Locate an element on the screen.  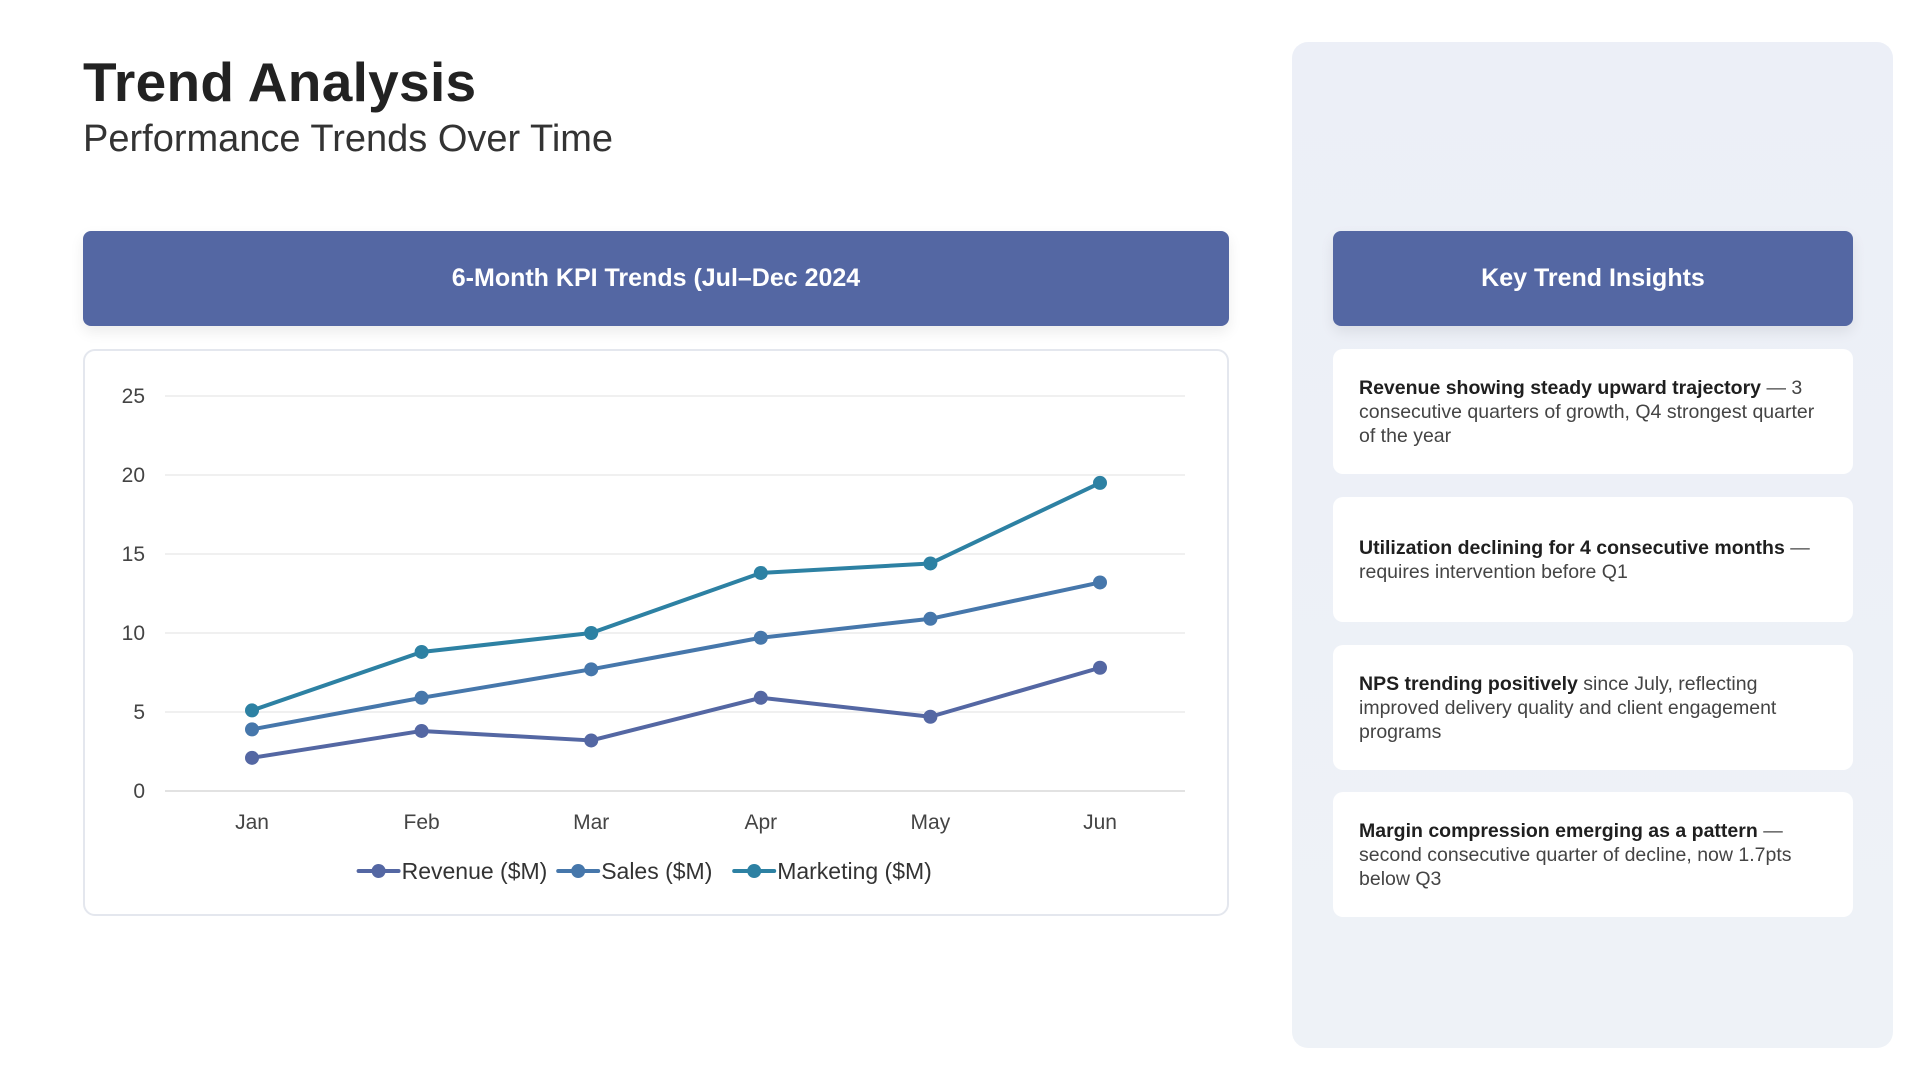
insight-detail: — requires intervention before Q1 is located at coordinates (1584, 559).